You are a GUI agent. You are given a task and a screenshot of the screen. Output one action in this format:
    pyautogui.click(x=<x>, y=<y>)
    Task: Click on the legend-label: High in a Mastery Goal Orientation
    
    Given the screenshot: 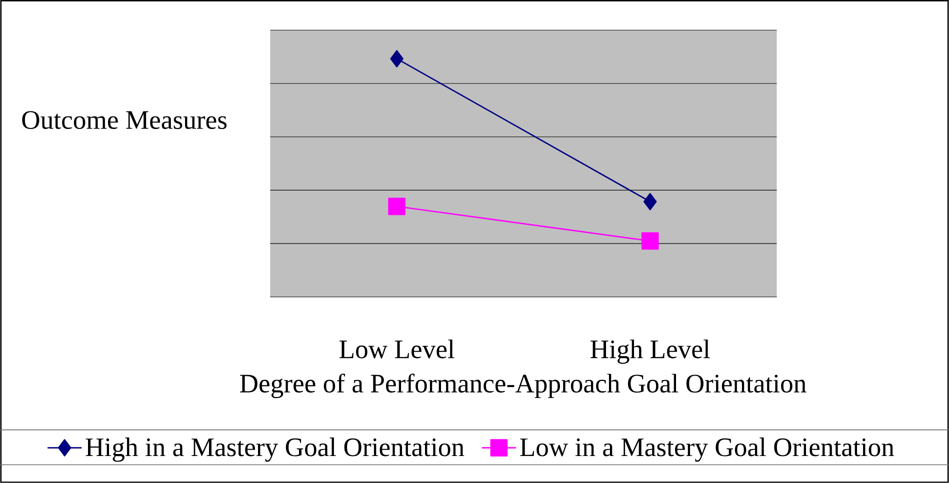 What is the action you would take?
    pyautogui.click(x=275, y=450)
    